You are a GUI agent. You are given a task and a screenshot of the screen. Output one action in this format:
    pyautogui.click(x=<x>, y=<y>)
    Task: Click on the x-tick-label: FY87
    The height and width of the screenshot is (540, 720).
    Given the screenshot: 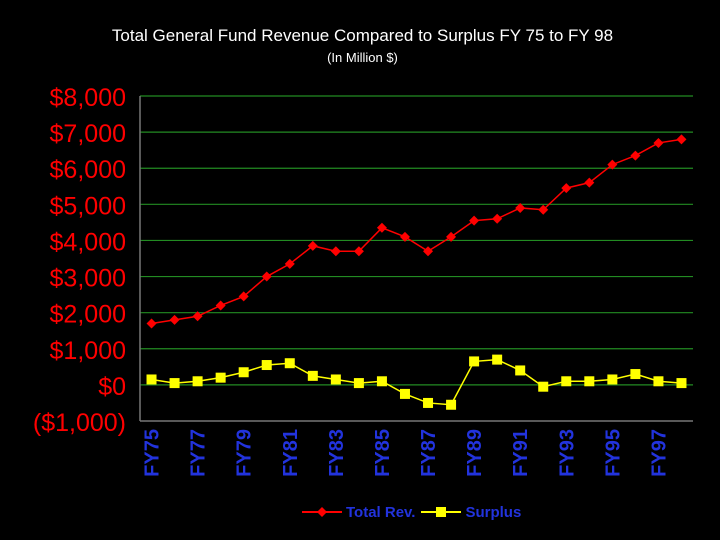 What is the action you would take?
    pyautogui.click(x=429, y=453)
    